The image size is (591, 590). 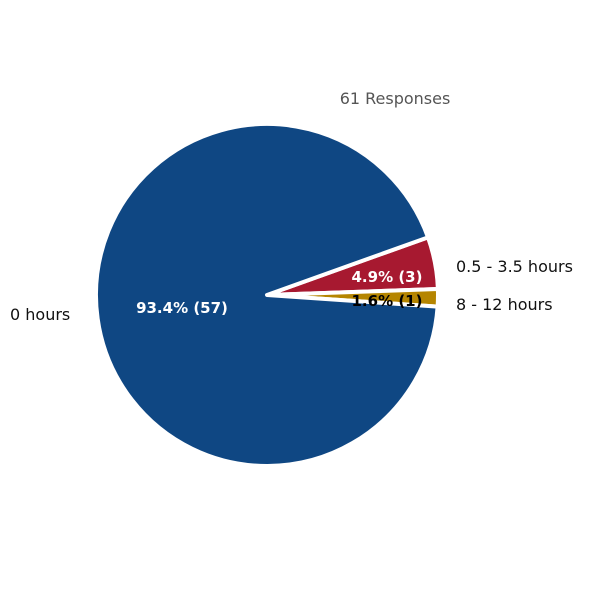 I want to click on category-label: 0.5 - 3.5 hours, so click(x=514, y=266).